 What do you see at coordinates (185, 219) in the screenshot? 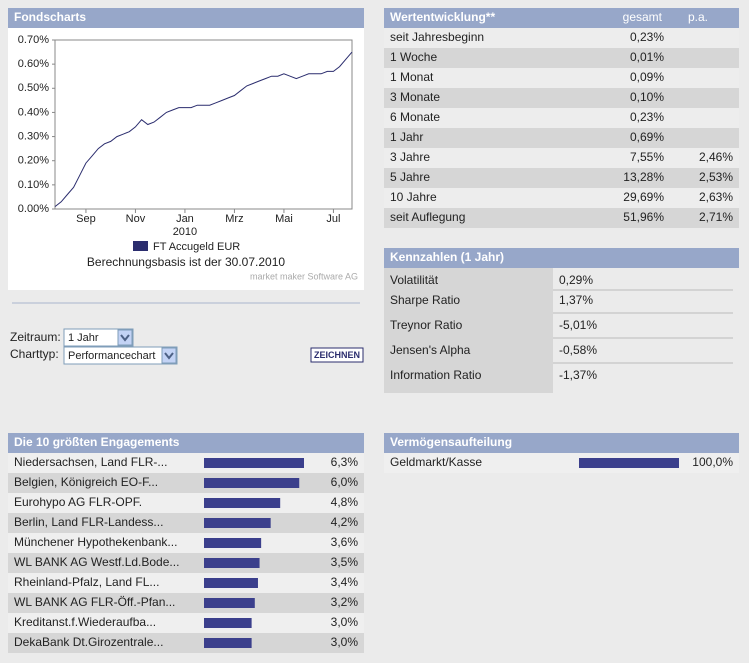
I see `x-tick-label: Jan` at bounding box center [185, 219].